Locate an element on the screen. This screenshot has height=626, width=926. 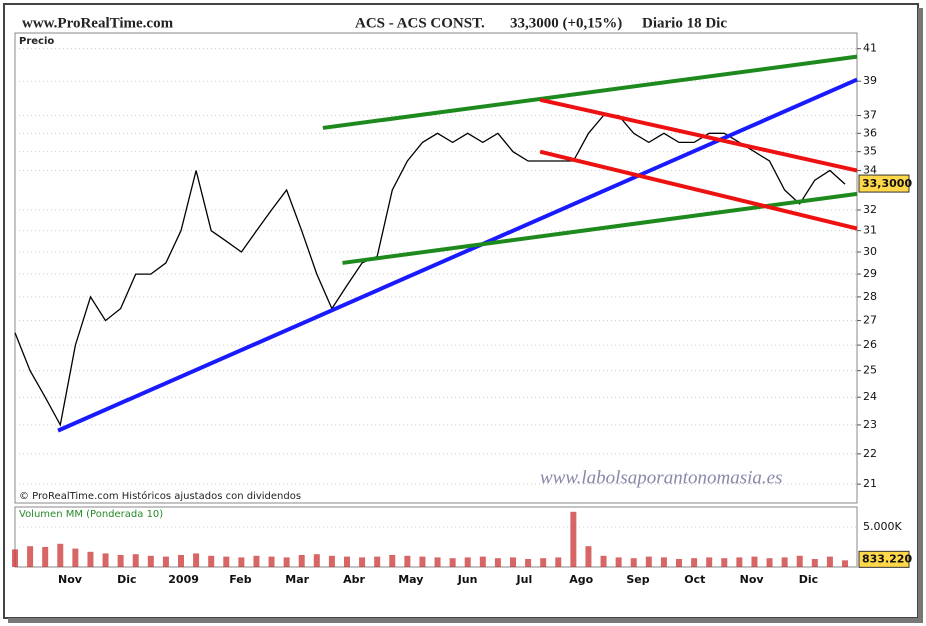
y-tick-label: 5.000K is located at coordinates (882, 526).